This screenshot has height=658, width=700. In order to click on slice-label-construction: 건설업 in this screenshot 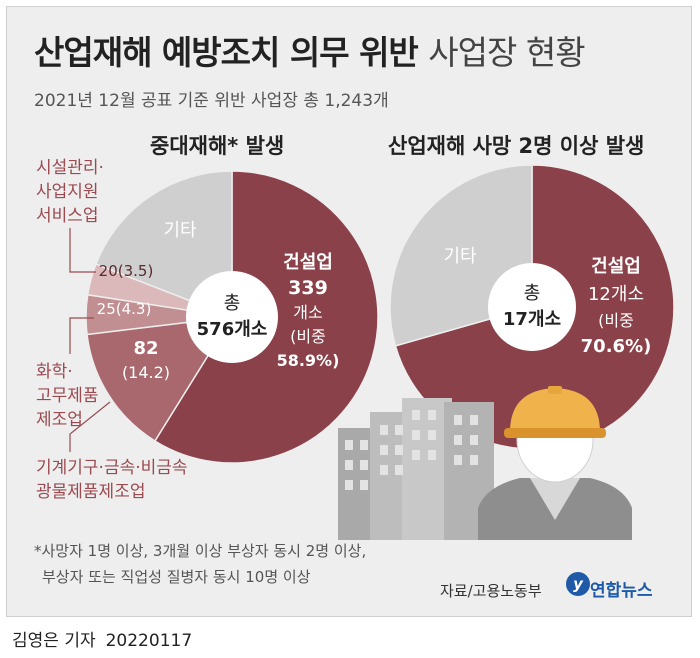, I will do `click(308, 262)`.